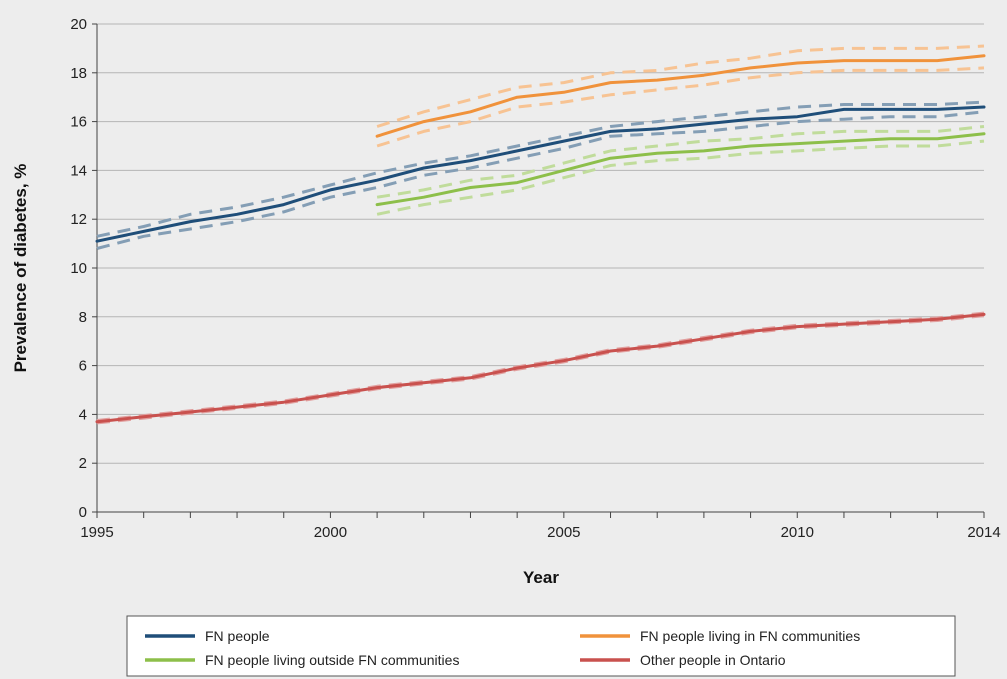  I want to click on series-1-line, so click(680, 96).